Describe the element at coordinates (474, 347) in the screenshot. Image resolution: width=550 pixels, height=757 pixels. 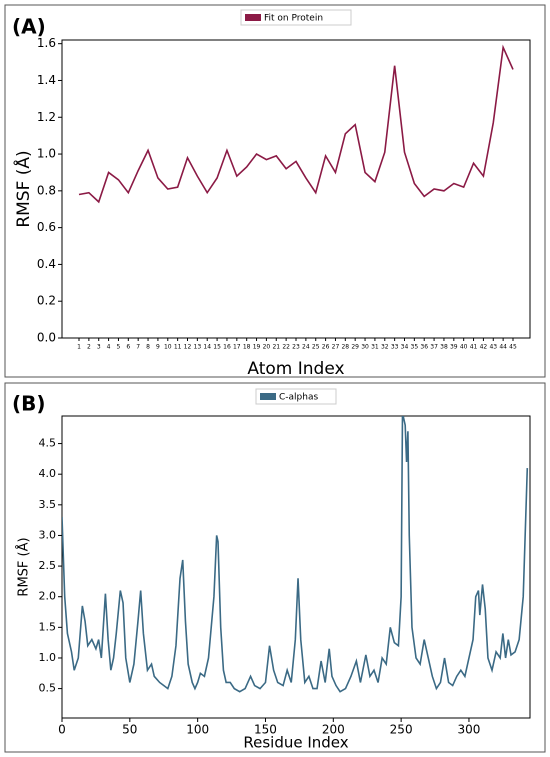
I see `x-tick-label: 41` at that location.